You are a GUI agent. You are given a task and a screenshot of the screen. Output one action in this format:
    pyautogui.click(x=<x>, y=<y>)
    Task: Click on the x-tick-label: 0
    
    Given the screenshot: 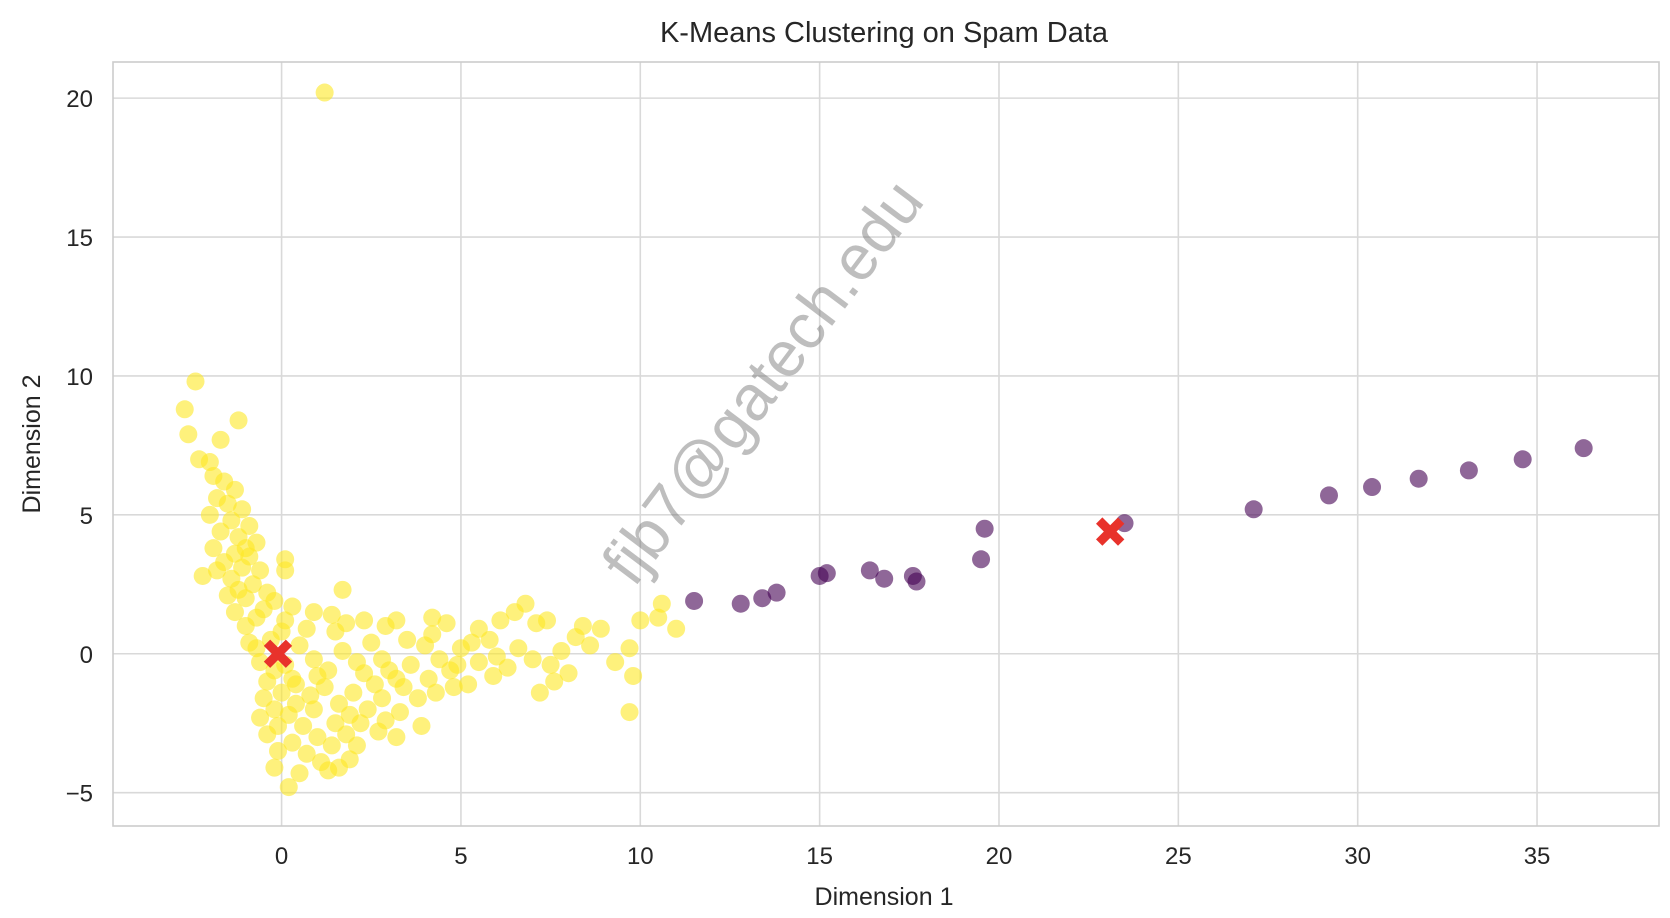 What is the action you would take?
    pyautogui.click(x=281, y=856)
    